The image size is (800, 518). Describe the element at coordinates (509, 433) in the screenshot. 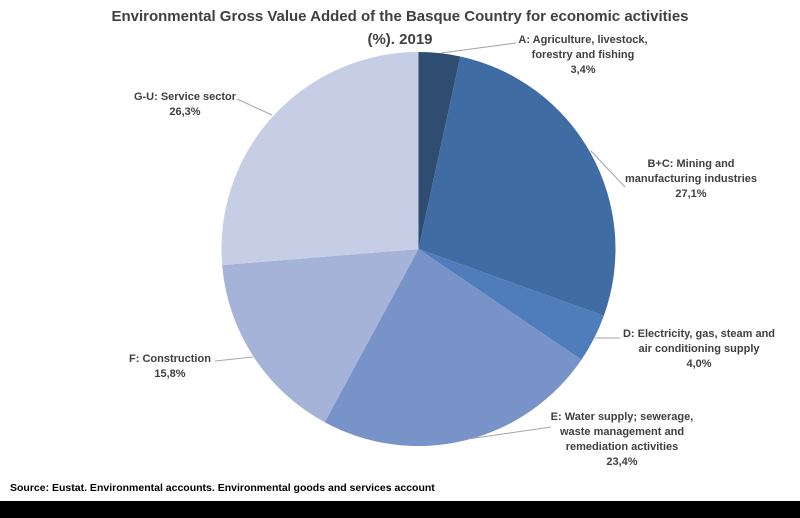

I see `leader-line-water` at that location.